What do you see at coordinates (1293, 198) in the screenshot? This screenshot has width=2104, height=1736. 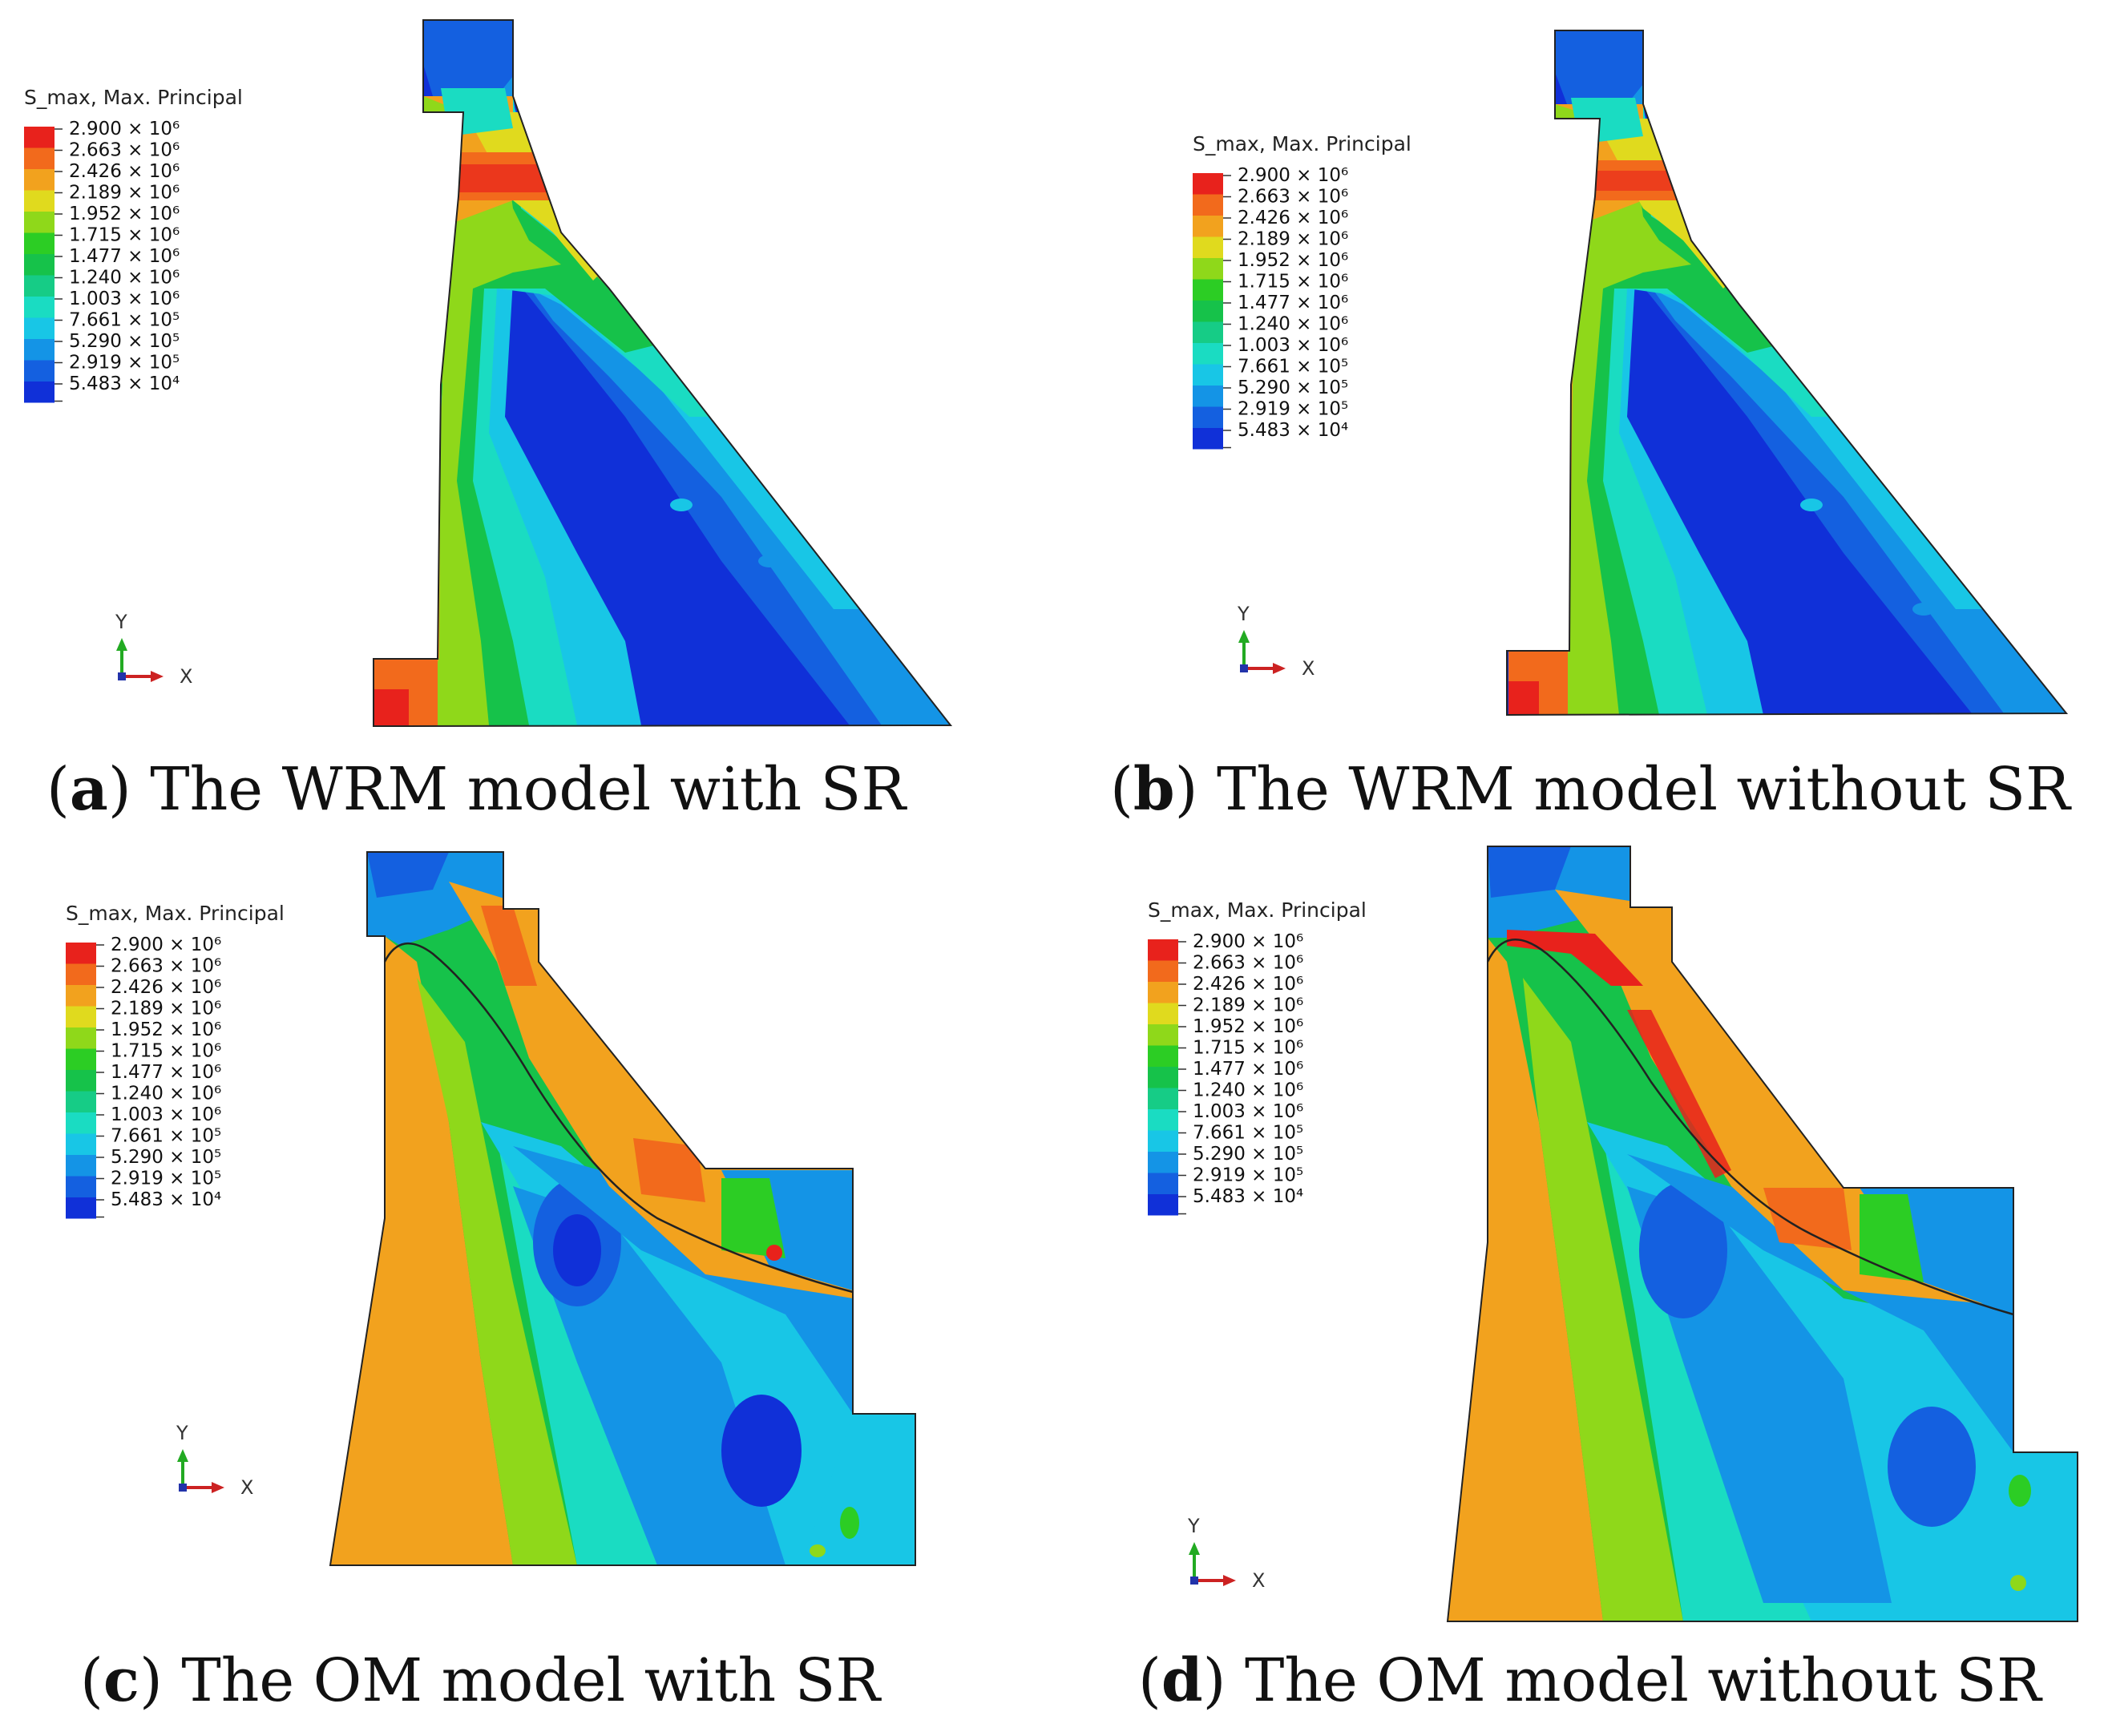 I see `legend-label: 2.663 × 10⁶` at bounding box center [1293, 198].